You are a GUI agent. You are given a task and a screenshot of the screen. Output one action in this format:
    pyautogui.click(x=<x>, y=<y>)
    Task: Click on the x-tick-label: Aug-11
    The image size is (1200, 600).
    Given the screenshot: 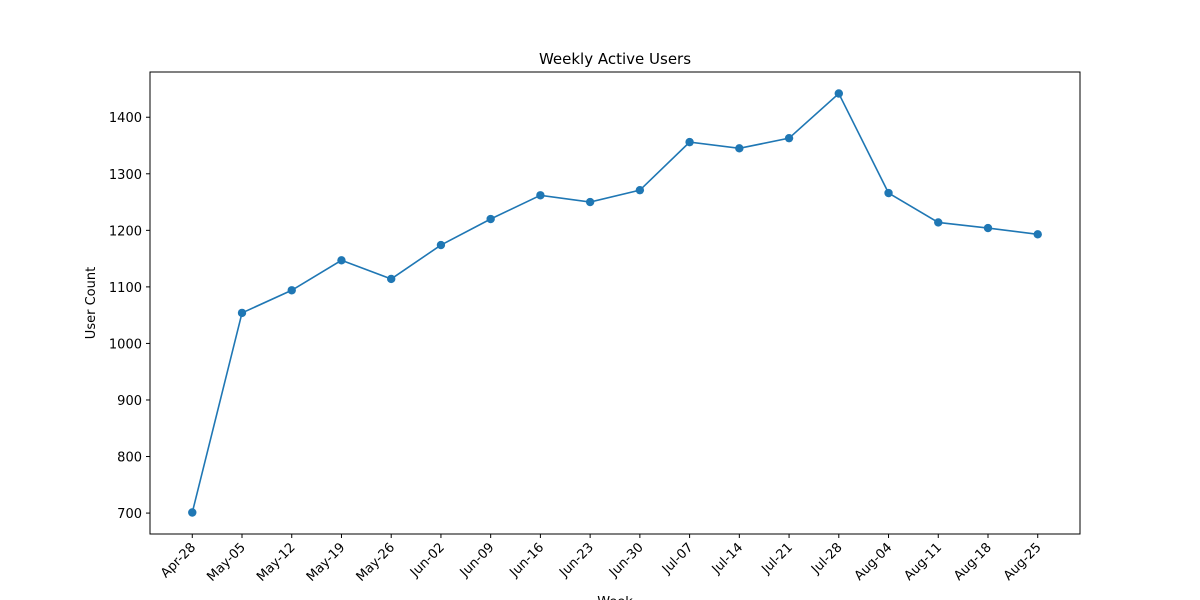 What is the action you would take?
    pyautogui.click(x=924, y=562)
    